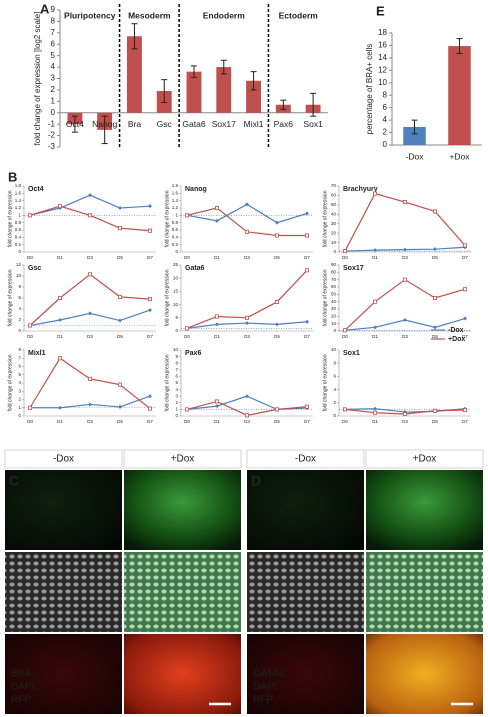 This screenshot has width=488, height=717. What do you see at coordinates (380, 10) in the screenshot?
I see `panel-label: E` at bounding box center [380, 10].